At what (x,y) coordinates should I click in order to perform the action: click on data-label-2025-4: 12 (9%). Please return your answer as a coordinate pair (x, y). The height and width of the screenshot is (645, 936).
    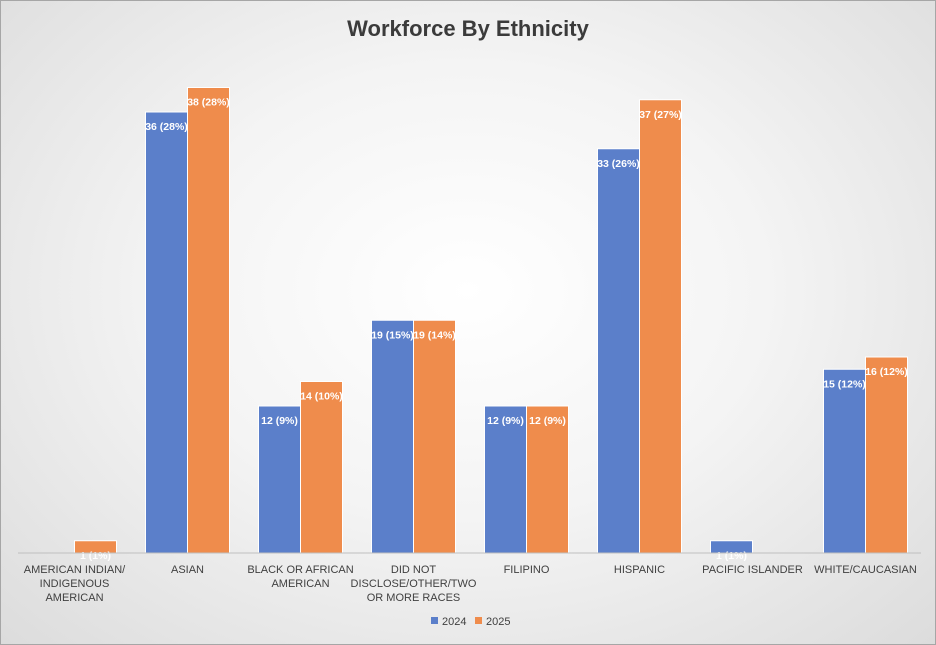
    Looking at the image, I should click on (547, 421).